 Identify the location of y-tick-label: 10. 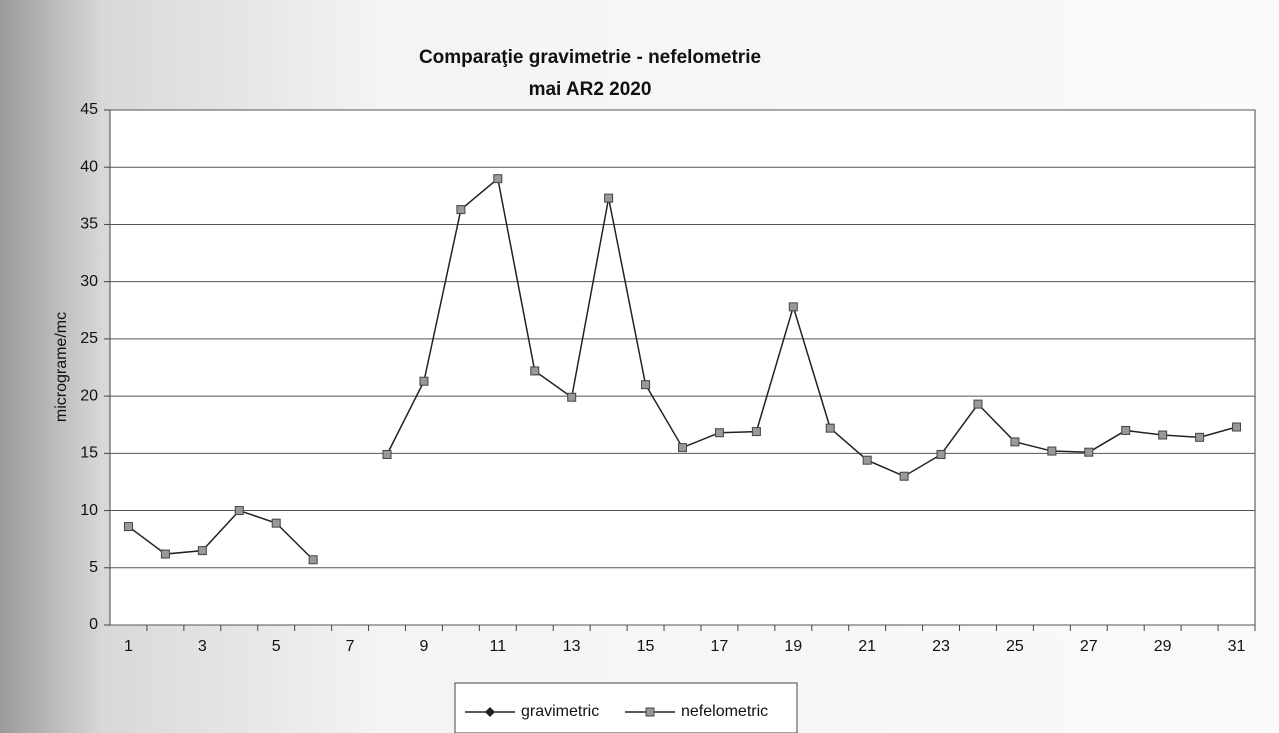
(89, 510).